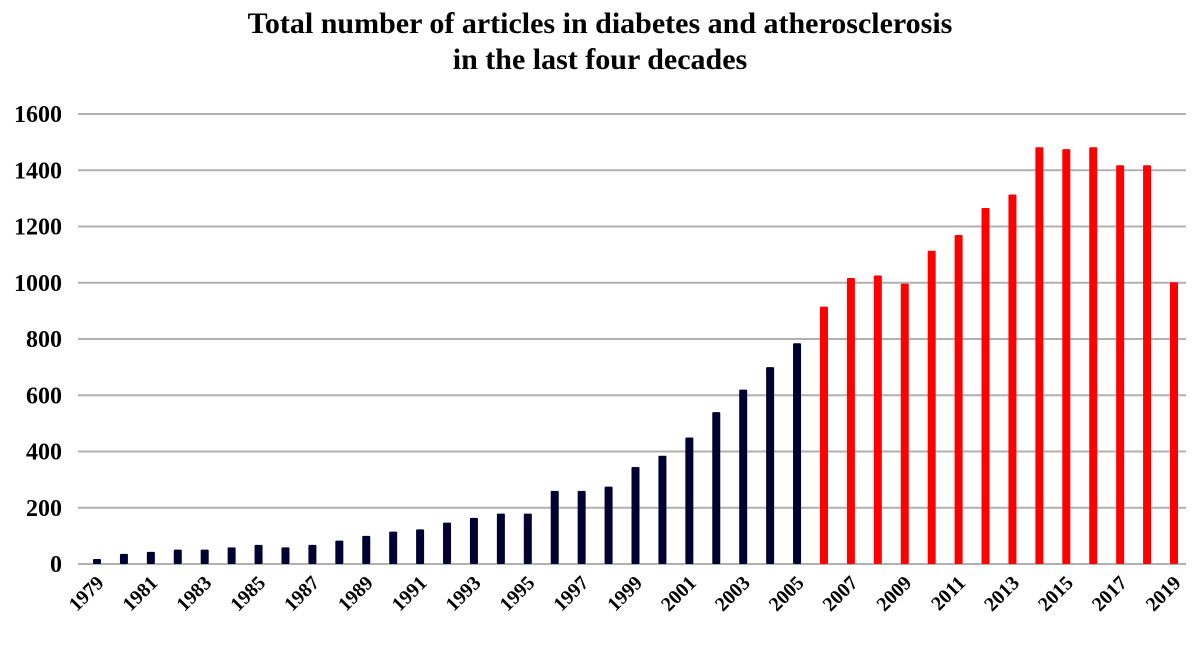  Describe the element at coordinates (366, 549) in the screenshot. I see `bar-1989` at that location.